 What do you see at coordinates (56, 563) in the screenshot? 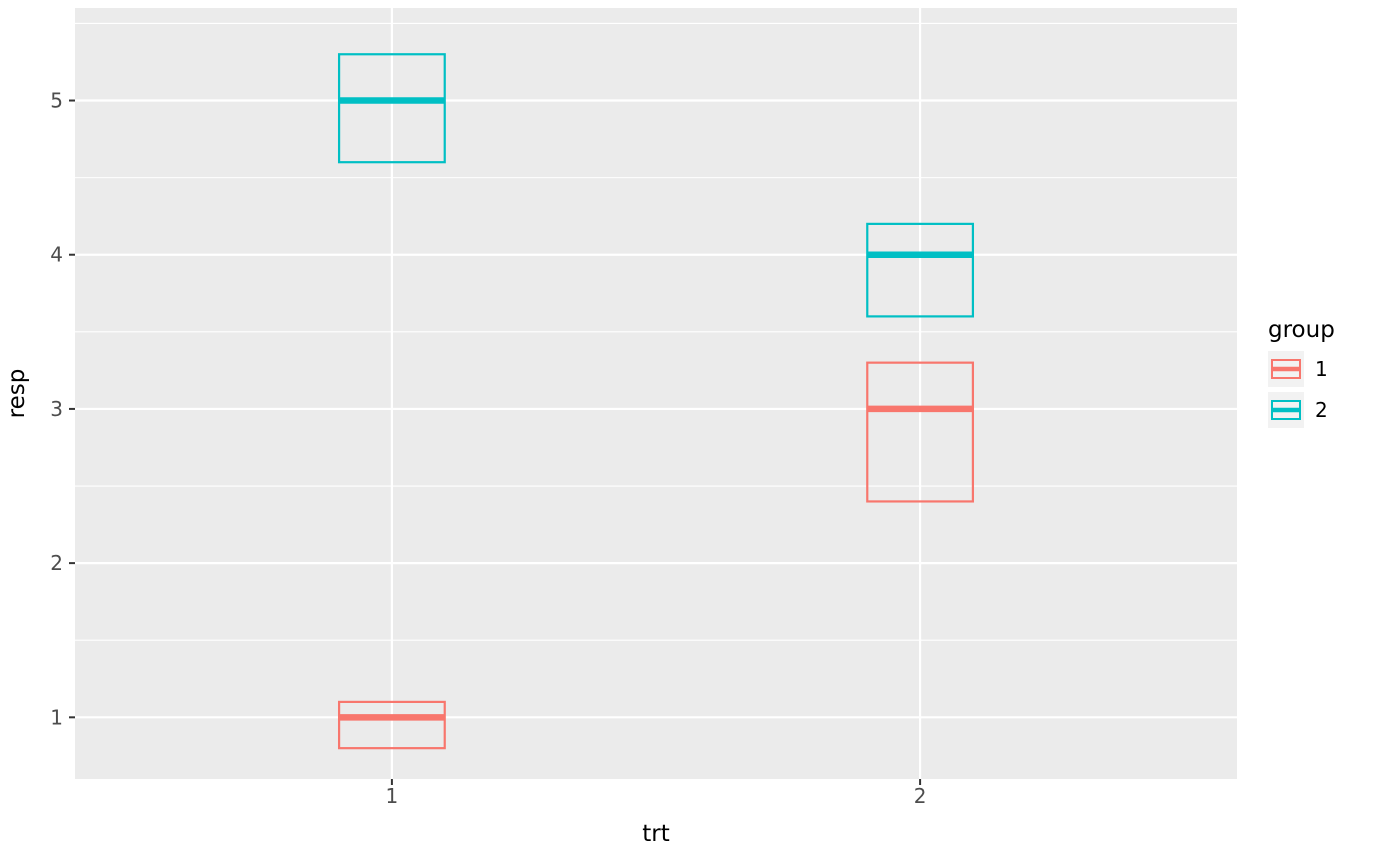
I see `y-tick-label: 2` at bounding box center [56, 563].